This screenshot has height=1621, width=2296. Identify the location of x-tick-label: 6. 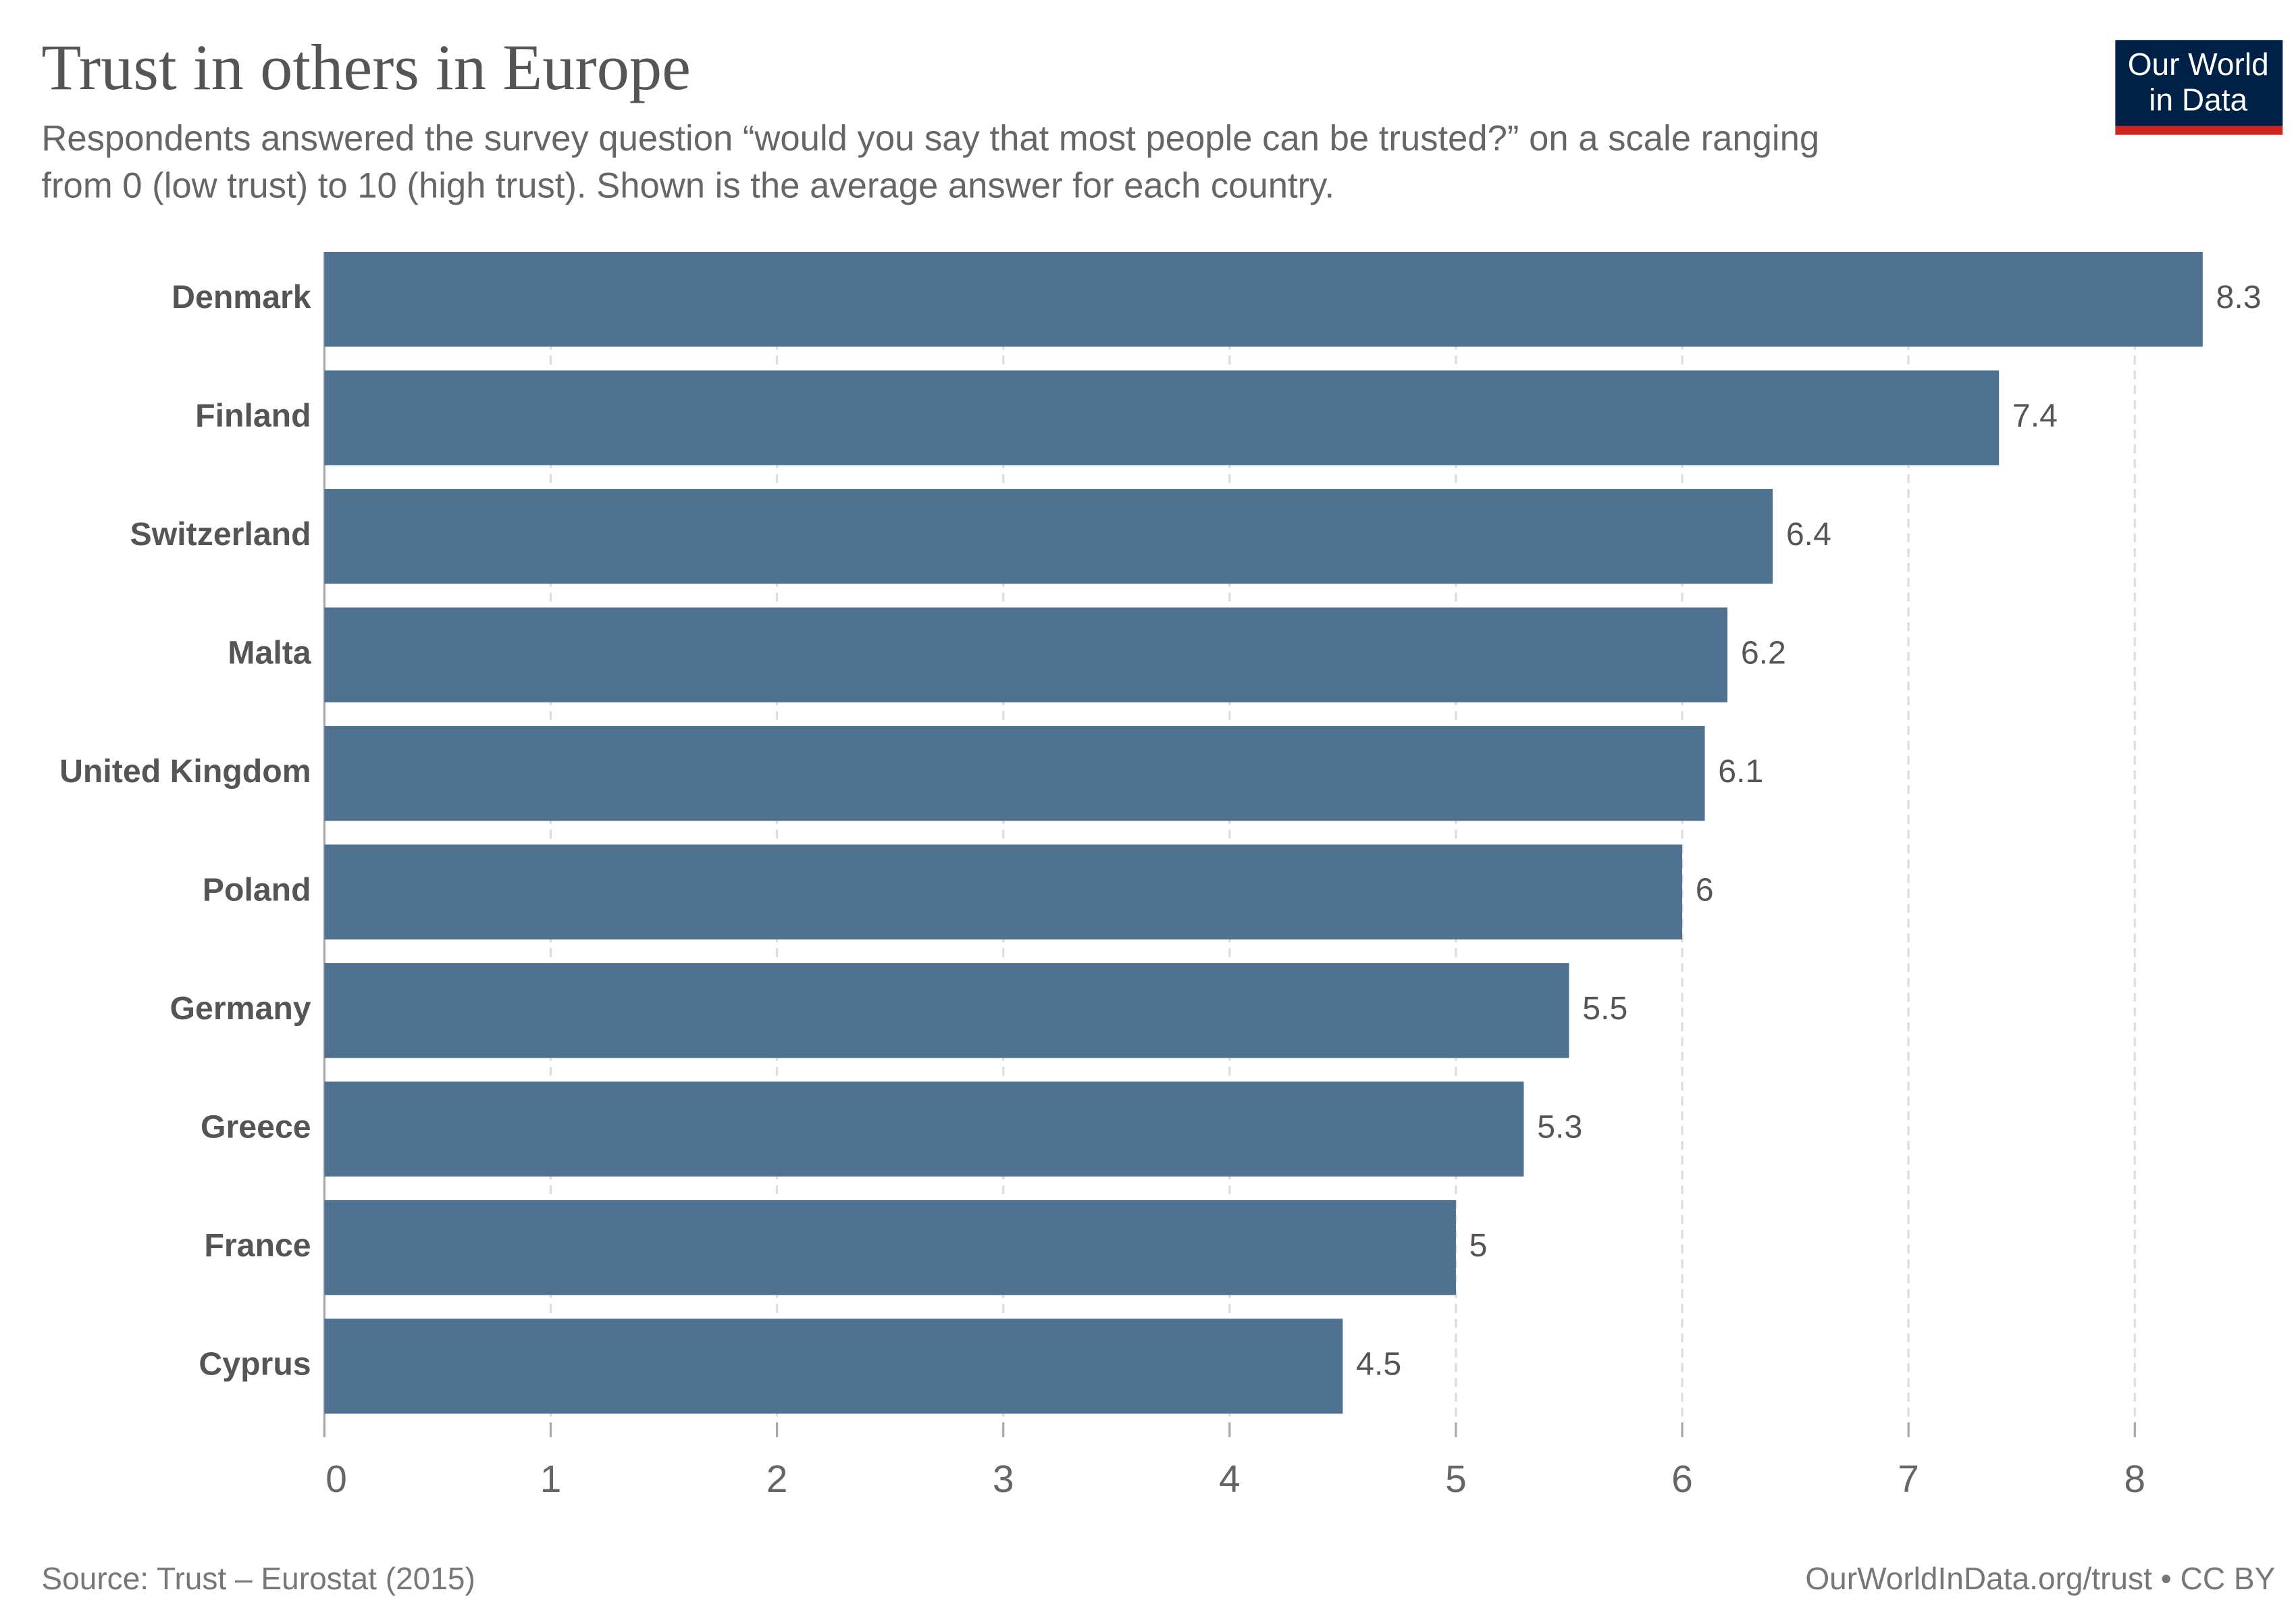
(1682, 1479).